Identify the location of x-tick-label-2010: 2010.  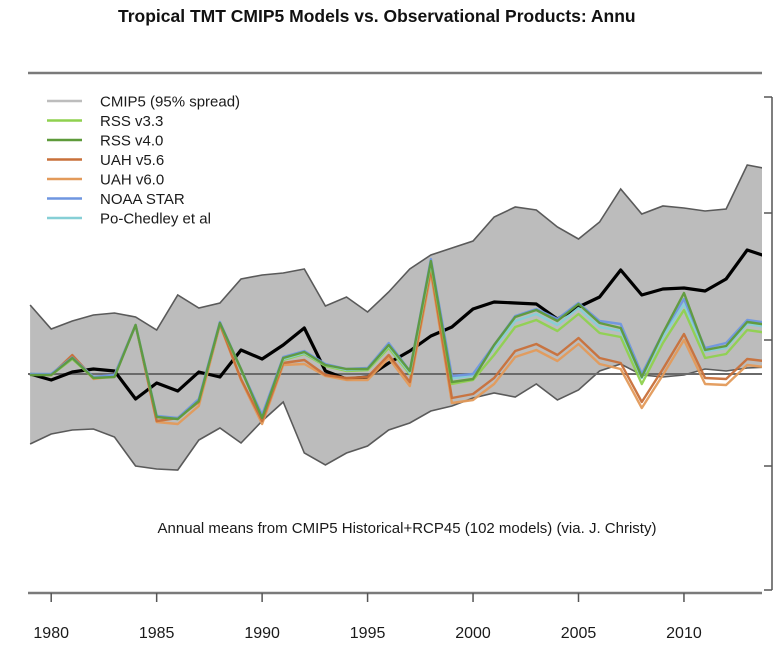
(684, 633).